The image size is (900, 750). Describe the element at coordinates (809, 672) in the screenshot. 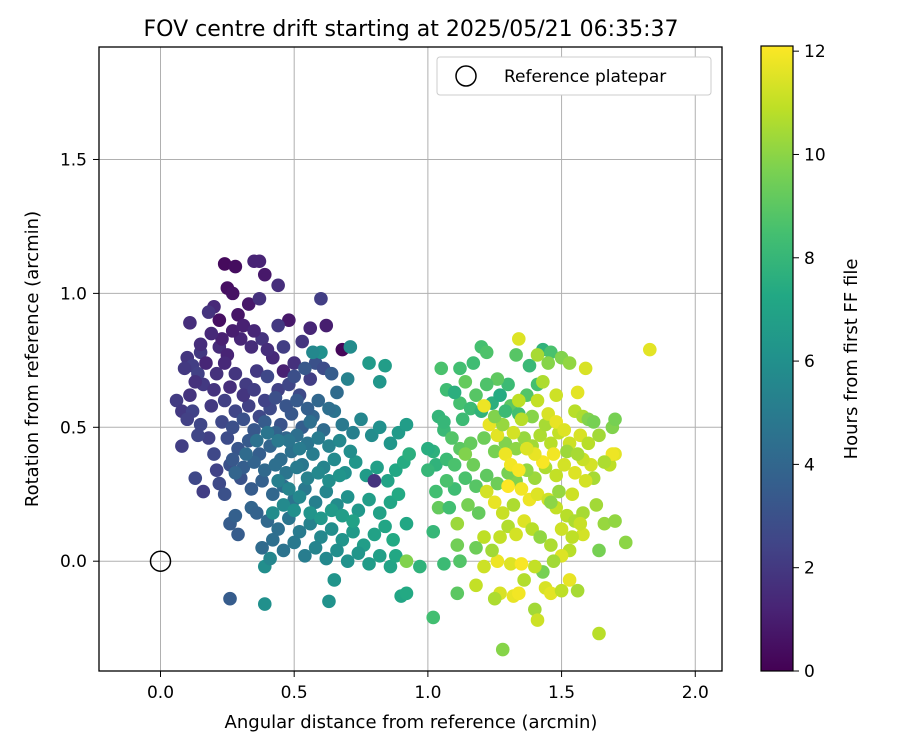

I see `colorbar-tick-label: 0` at that location.